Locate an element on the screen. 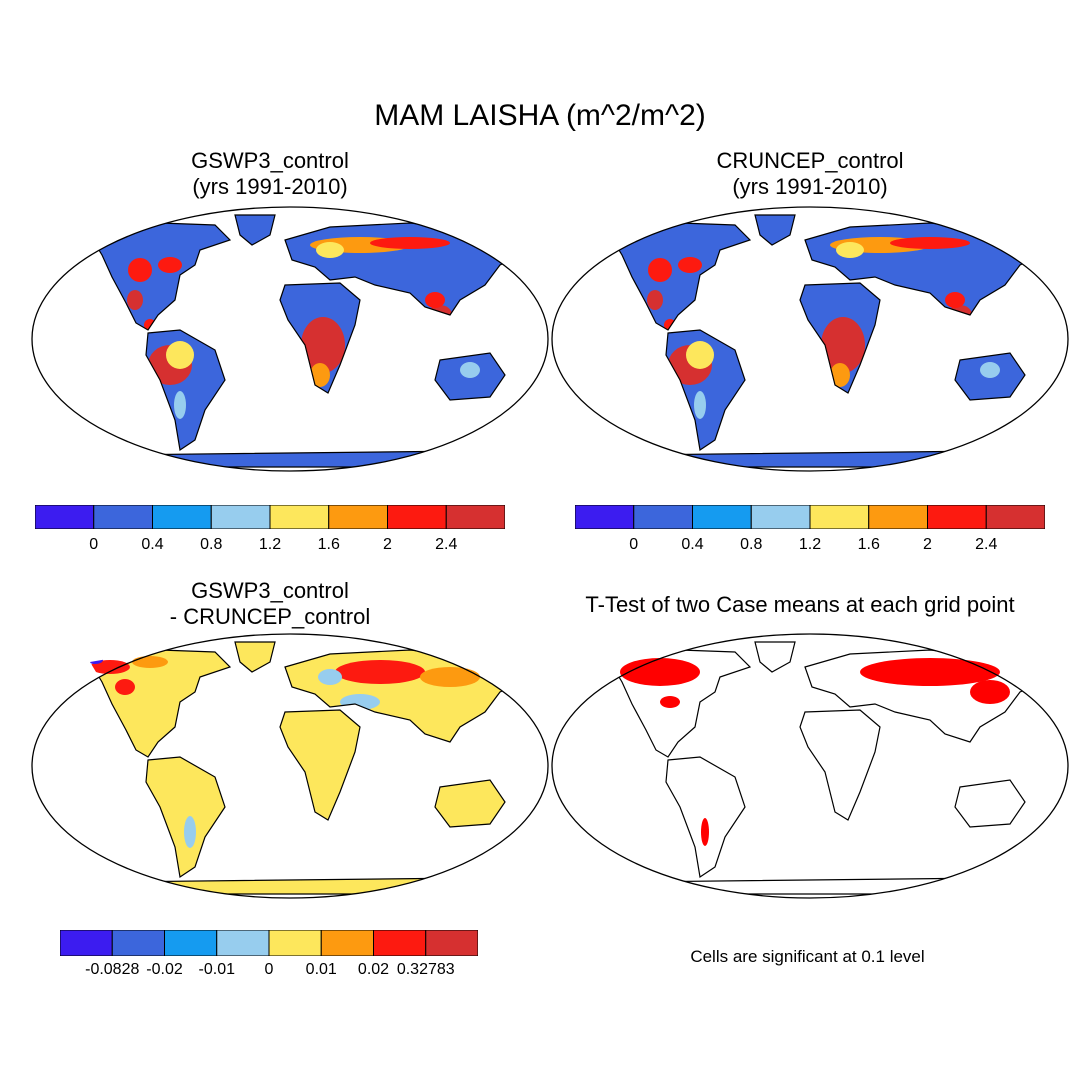 This screenshot has width=1080, height=1080. colorbar-tick-label: -0.0828 is located at coordinates (112, 969).